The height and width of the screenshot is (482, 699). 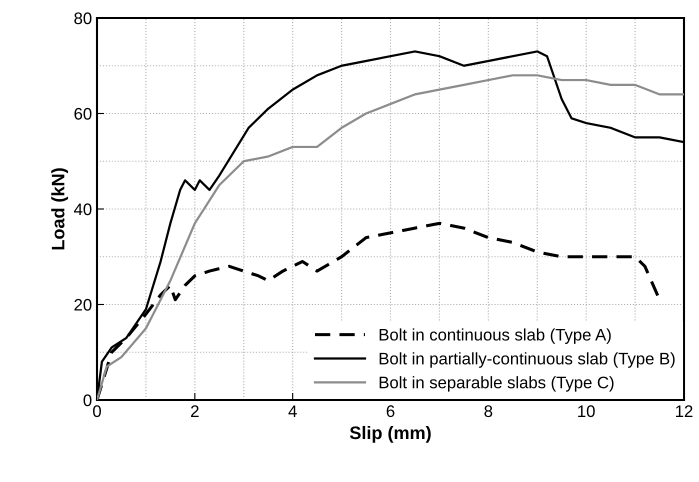 What do you see at coordinates (97, 411) in the screenshot?
I see `x-tick-label: 0` at bounding box center [97, 411].